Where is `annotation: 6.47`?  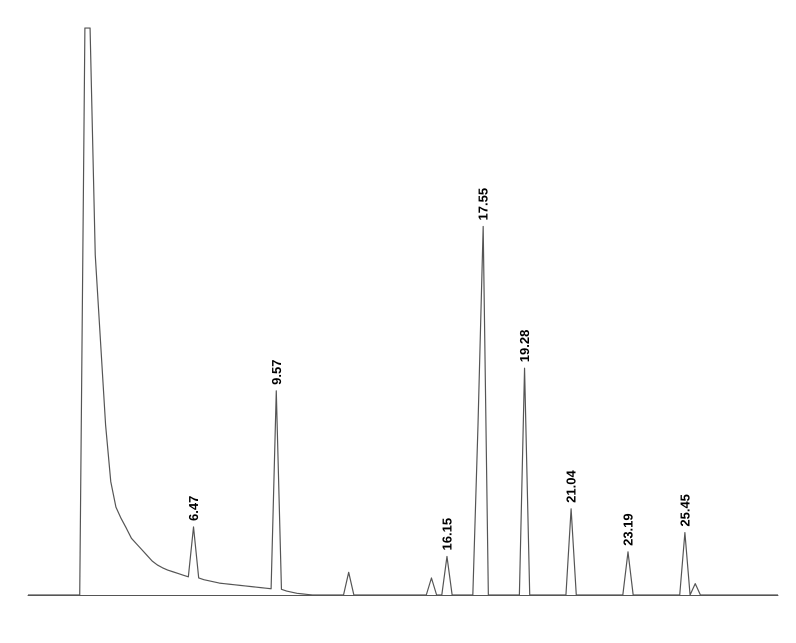 annotation: 6.47 is located at coordinates (194, 508).